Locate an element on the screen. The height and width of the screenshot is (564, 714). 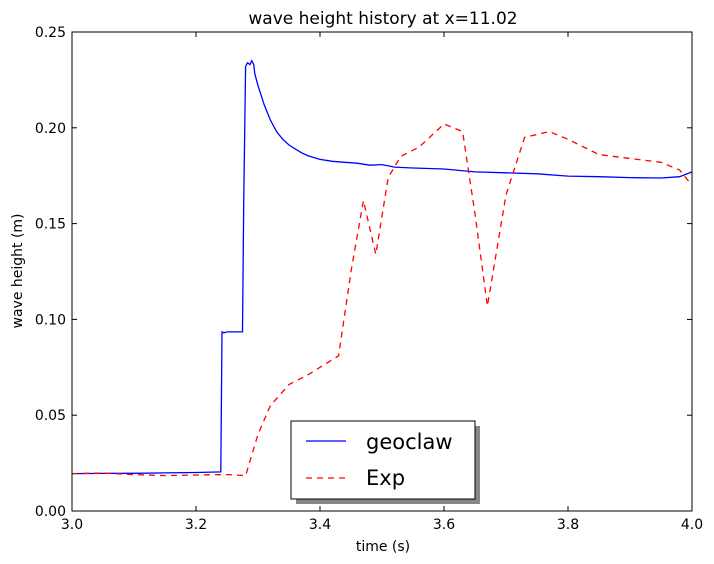
y-axis-label: wave height (m) is located at coordinates (18, 270).